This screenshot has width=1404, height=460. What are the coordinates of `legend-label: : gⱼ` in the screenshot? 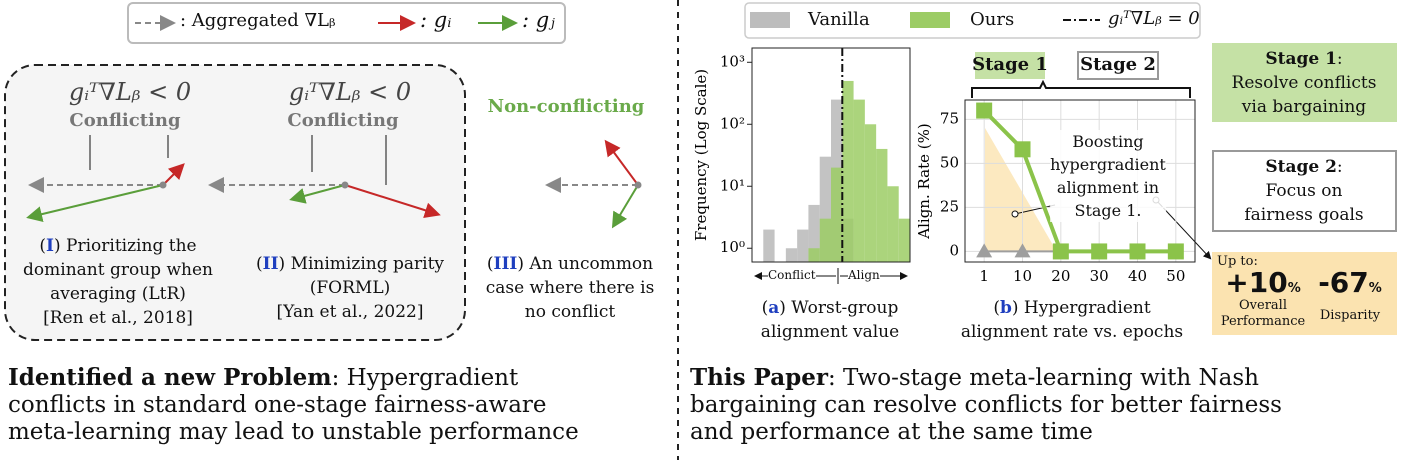 It's located at (538, 20).